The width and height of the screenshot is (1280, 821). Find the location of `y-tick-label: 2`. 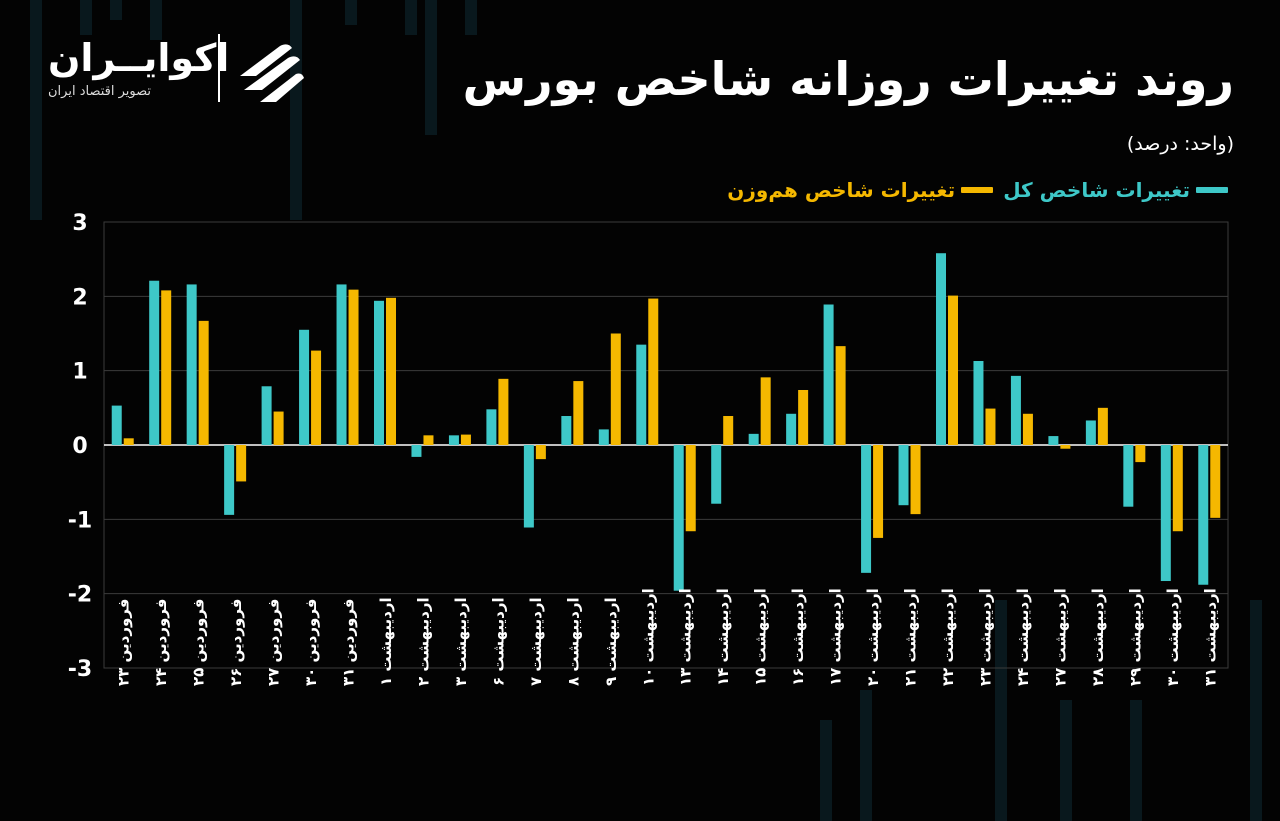

y-tick-label: 2 is located at coordinates (79, 297).